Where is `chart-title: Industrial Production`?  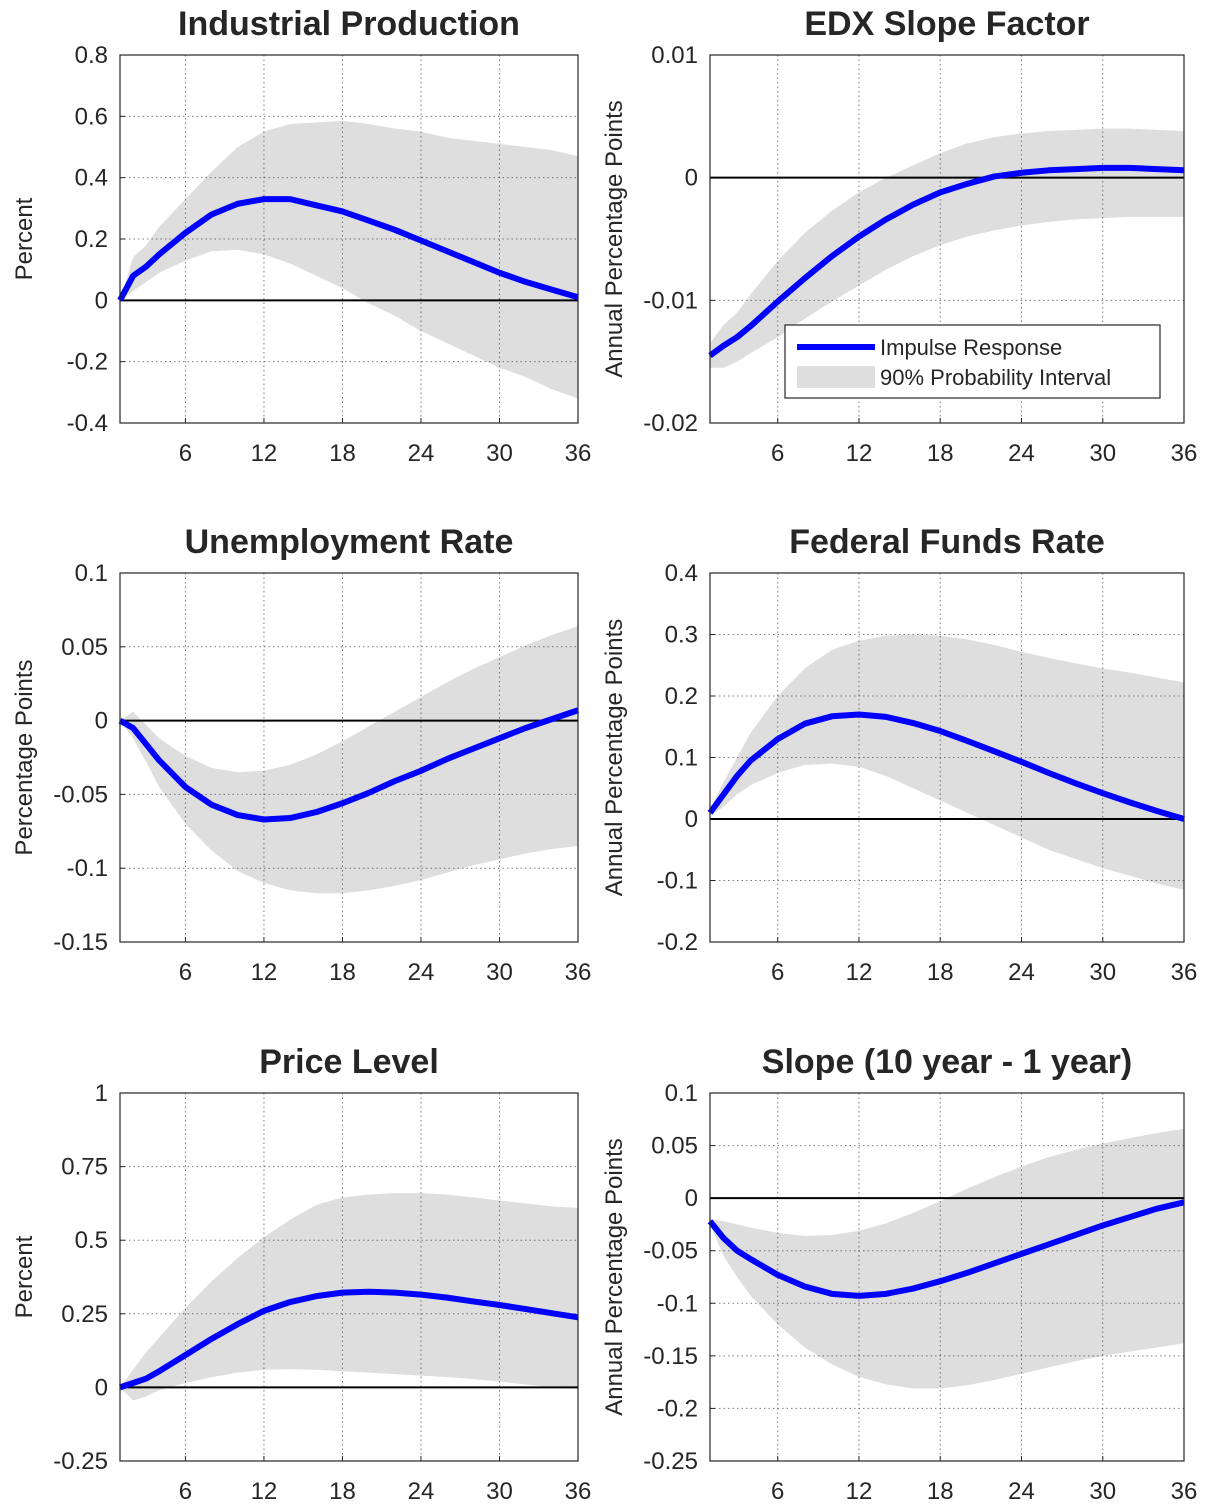 chart-title: Industrial Production is located at coordinates (349, 24).